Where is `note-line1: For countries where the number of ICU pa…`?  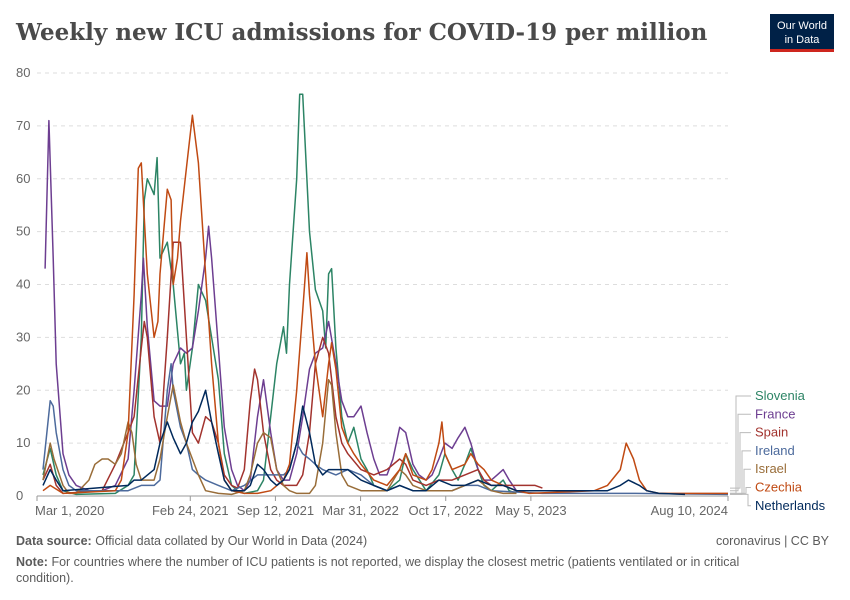
note-line1: For countries where the number of ICU pa… is located at coordinates (395, 562).